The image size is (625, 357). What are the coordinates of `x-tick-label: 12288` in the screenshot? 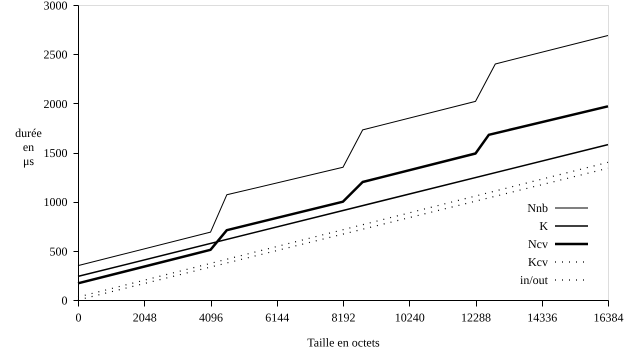 It's located at (476, 317).